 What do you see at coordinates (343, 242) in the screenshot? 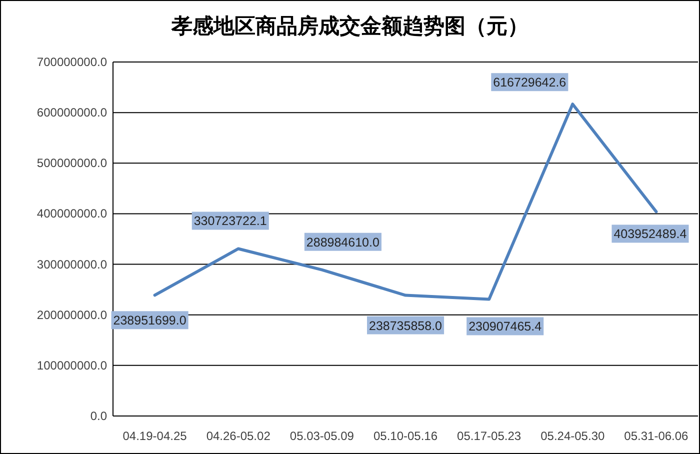
I see `data-label: 288984610.0` at bounding box center [343, 242].